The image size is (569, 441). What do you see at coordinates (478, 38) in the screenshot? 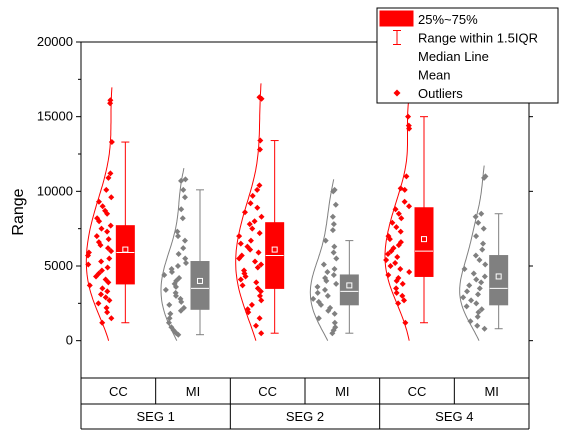
I see `legend-label: Range within 1.5IQR` at bounding box center [478, 38].